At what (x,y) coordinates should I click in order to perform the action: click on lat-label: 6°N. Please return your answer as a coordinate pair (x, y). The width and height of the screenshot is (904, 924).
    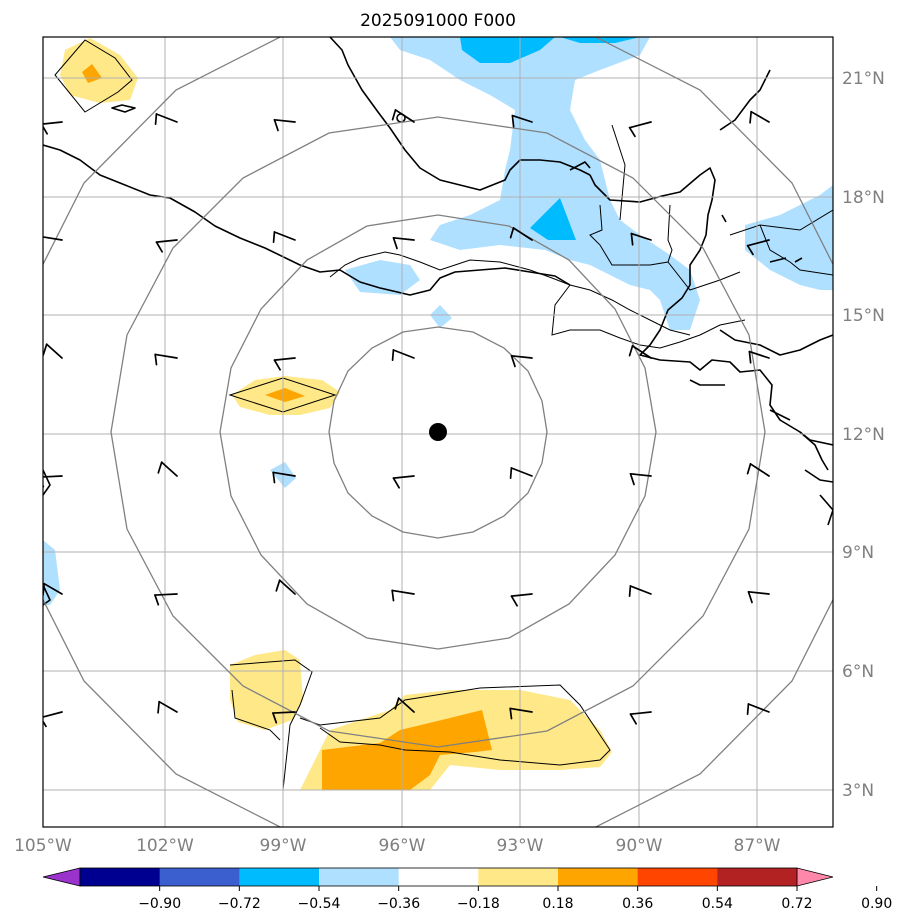
    Looking at the image, I should click on (858, 672).